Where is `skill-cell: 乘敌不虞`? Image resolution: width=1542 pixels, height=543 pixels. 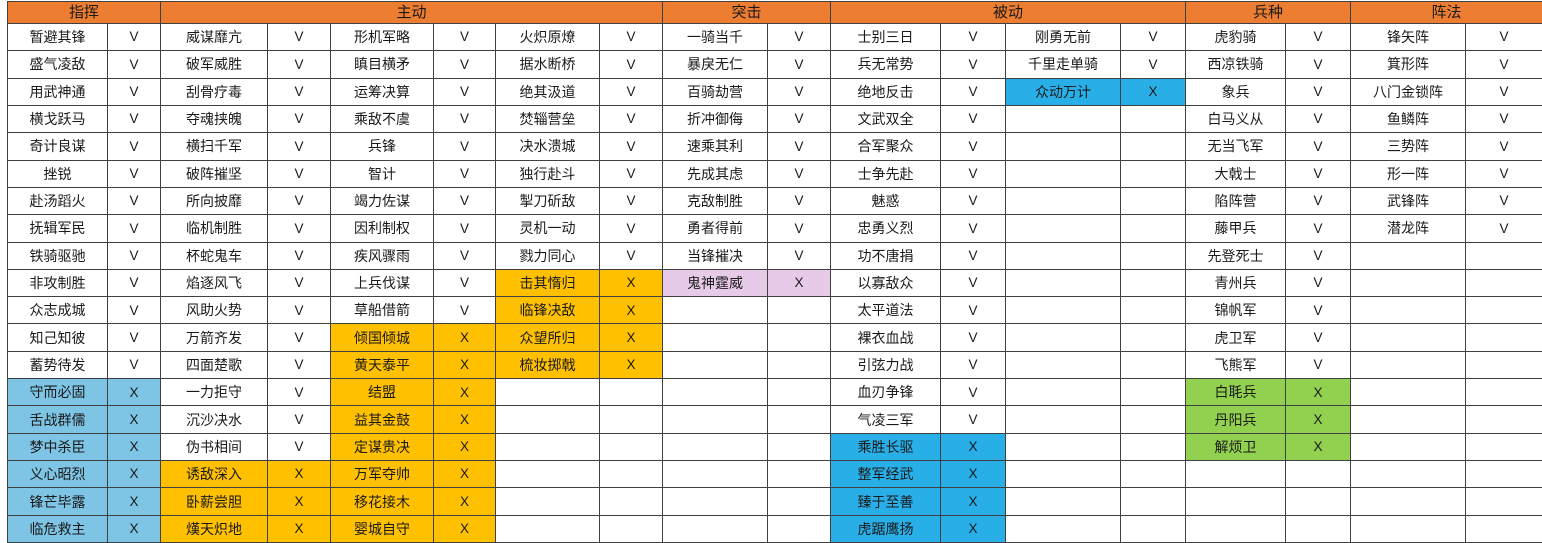
skill-cell: 乘敌不虞 is located at coordinates (382, 119).